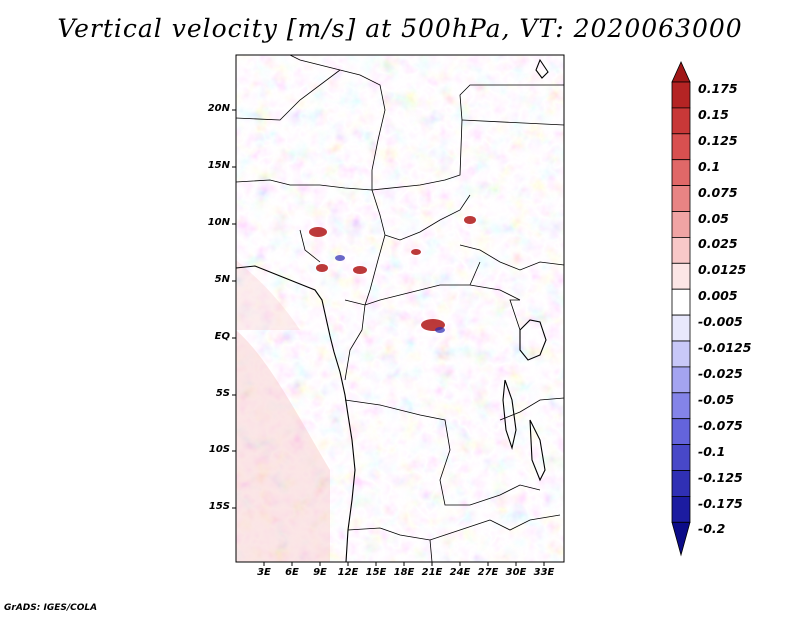 The width and height of the screenshot is (800, 618). Describe the element at coordinates (713, 218) in the screenshot. I see `colorbar-label: 0.05` at that location.